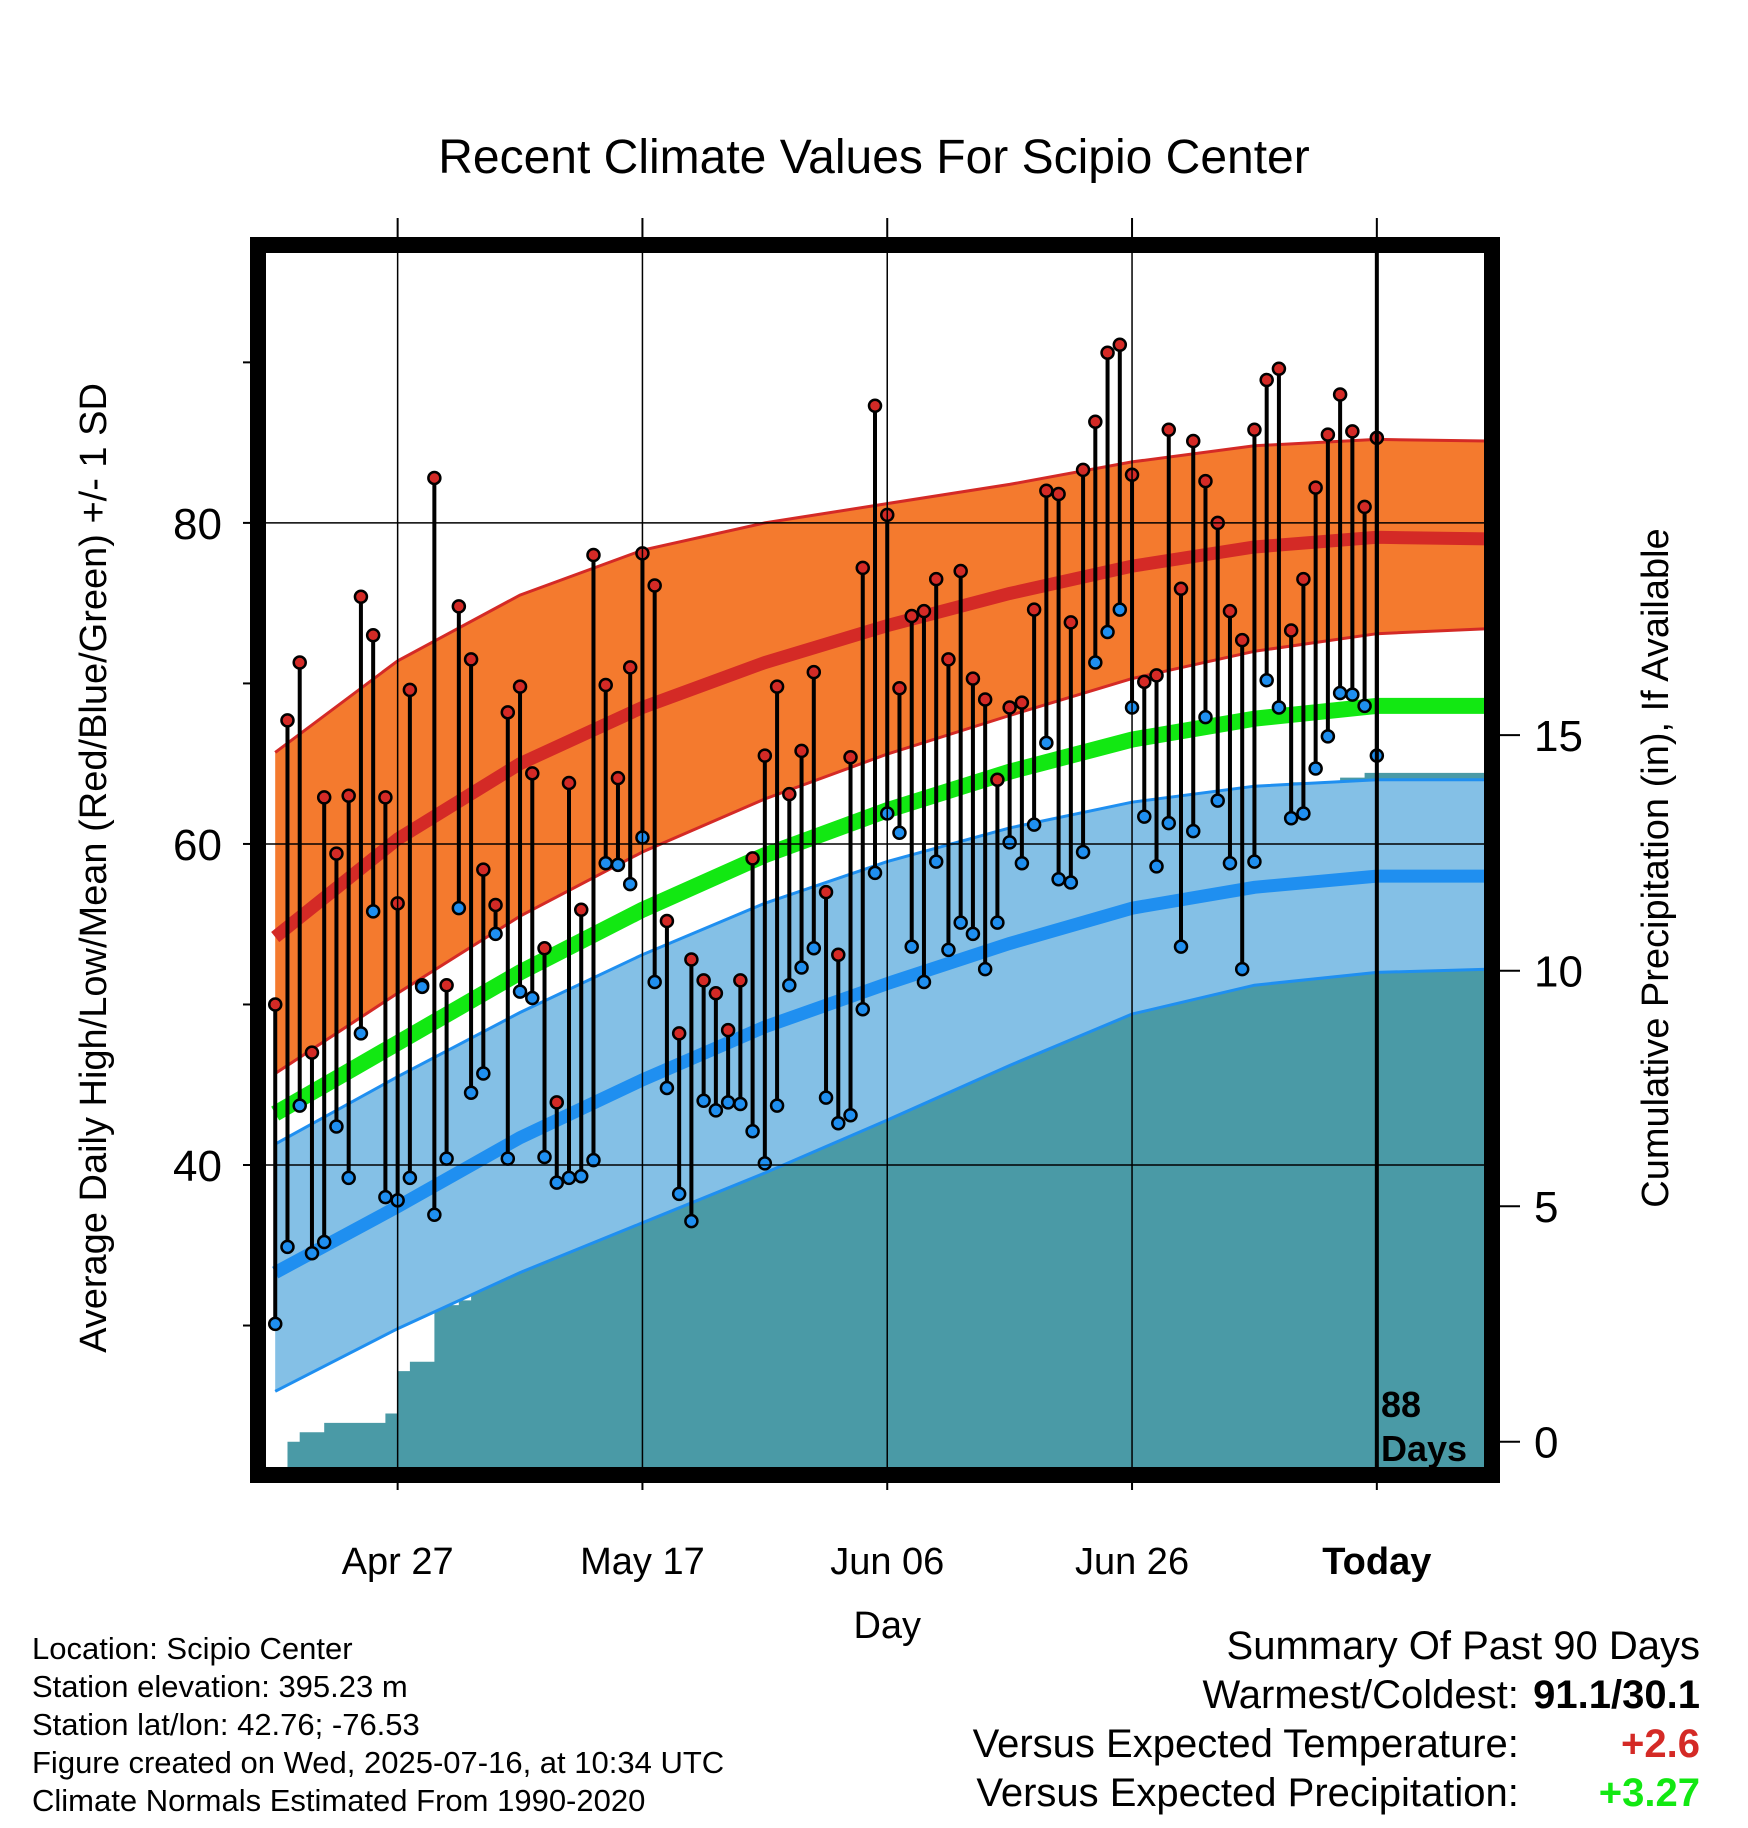 This screenshot has width=1748, height=1828. I want to click on x-tick-label: Apr 27, so click(398, 1562).